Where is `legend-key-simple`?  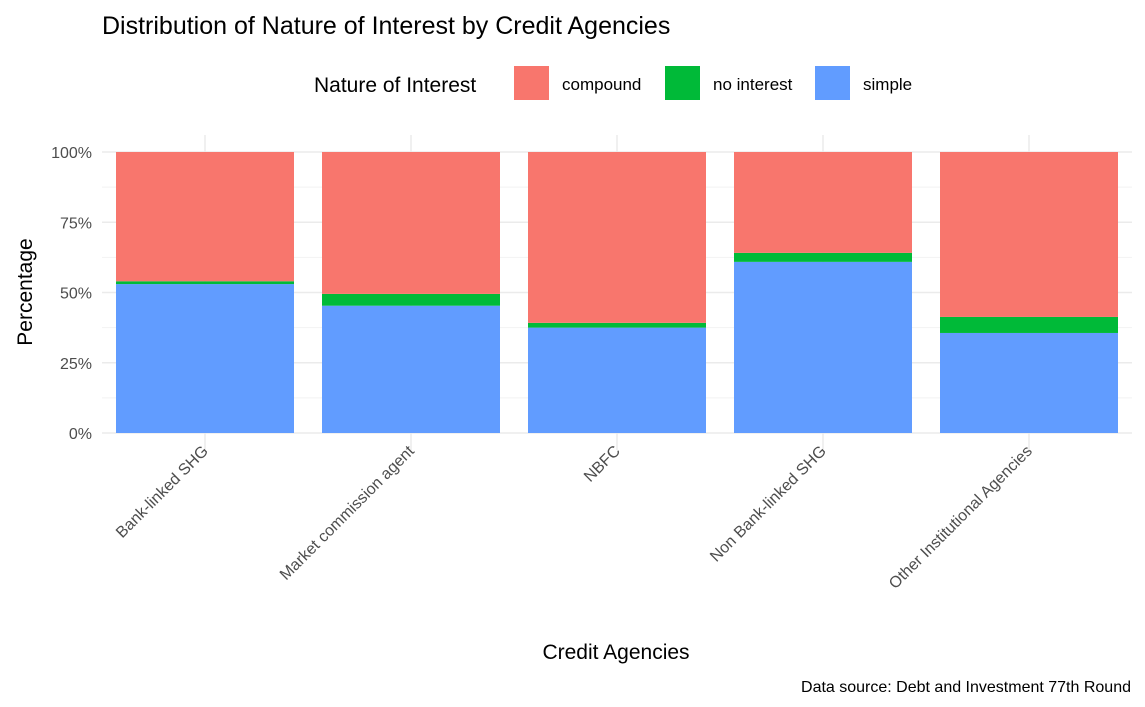 legend-key-simple is located at coordinates (832, 83).